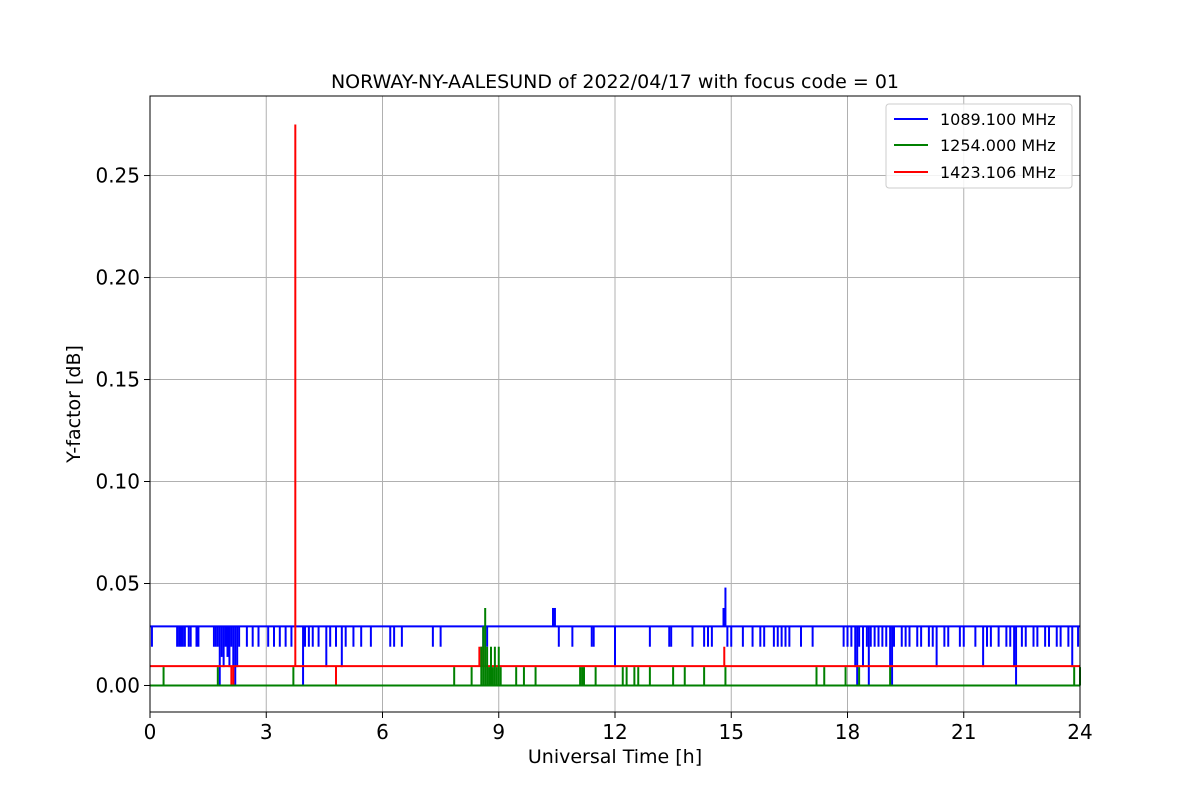 This screenshot has height=800, width=1200. I want to click on legend-label-1089: 1089.100 MHz, so click(998, 119).